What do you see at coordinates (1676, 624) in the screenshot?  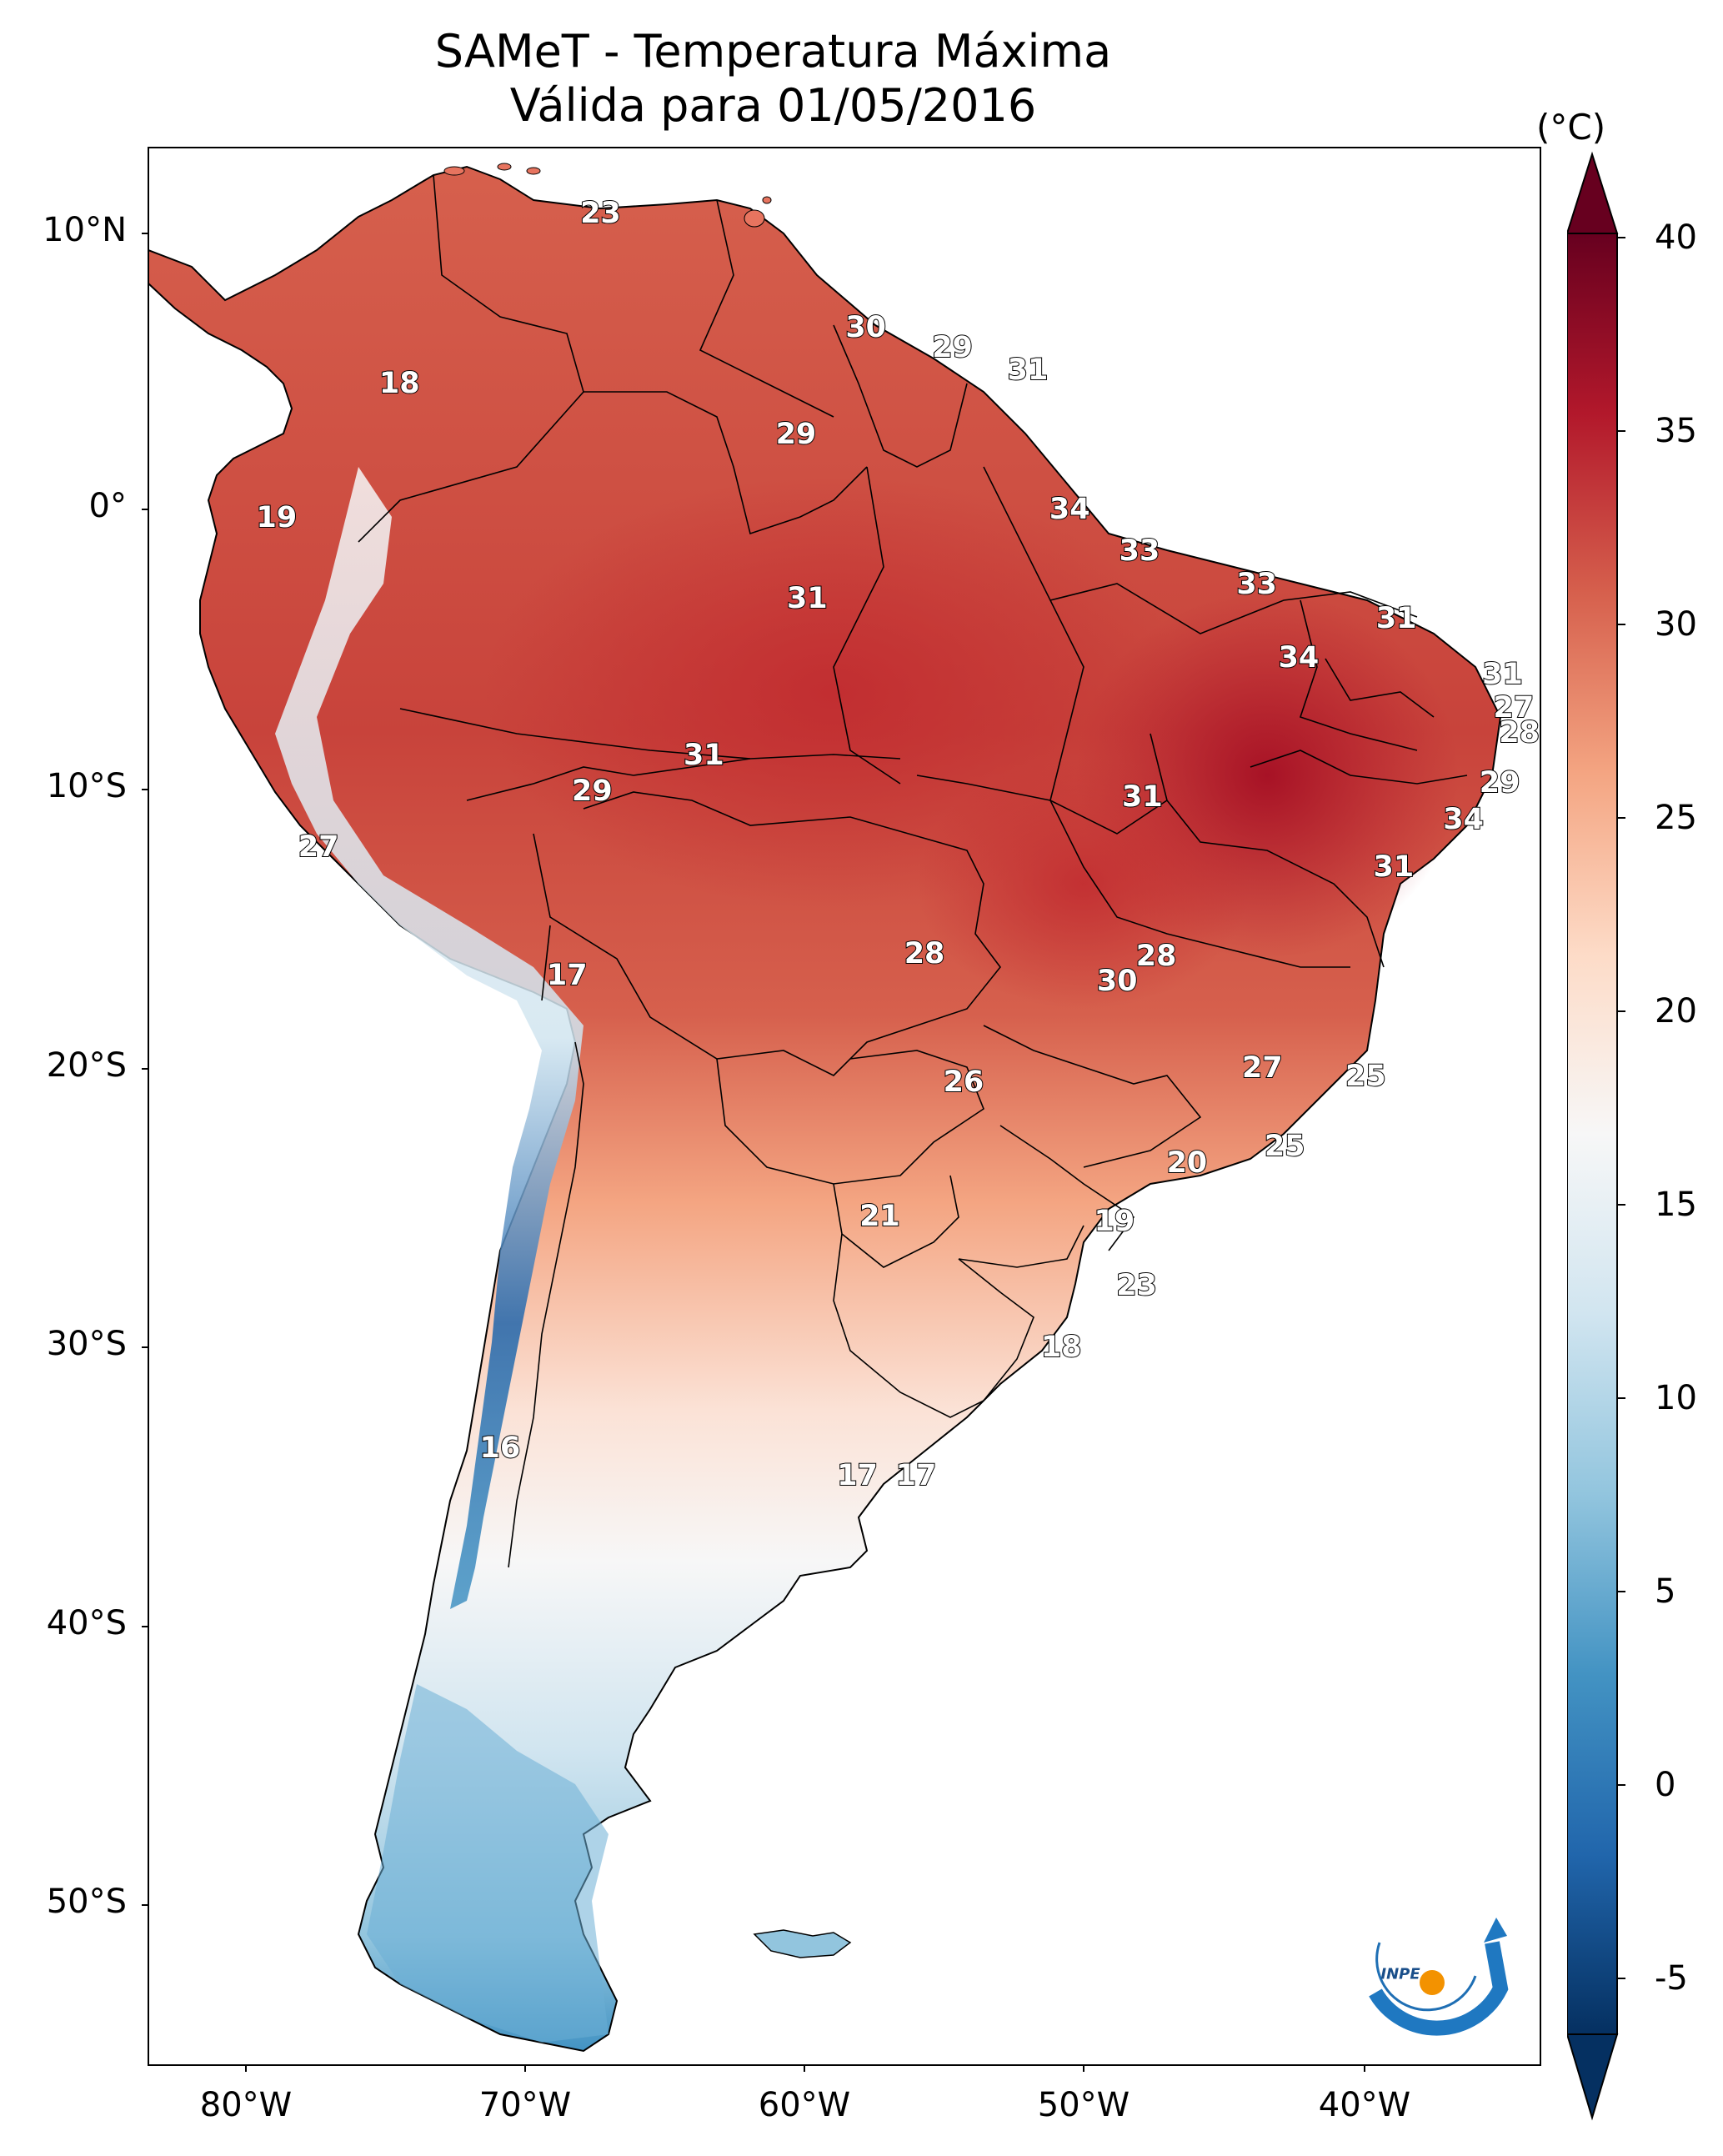 I see `colorbar-tick-30: 30` at bounding box center [1676, 624].